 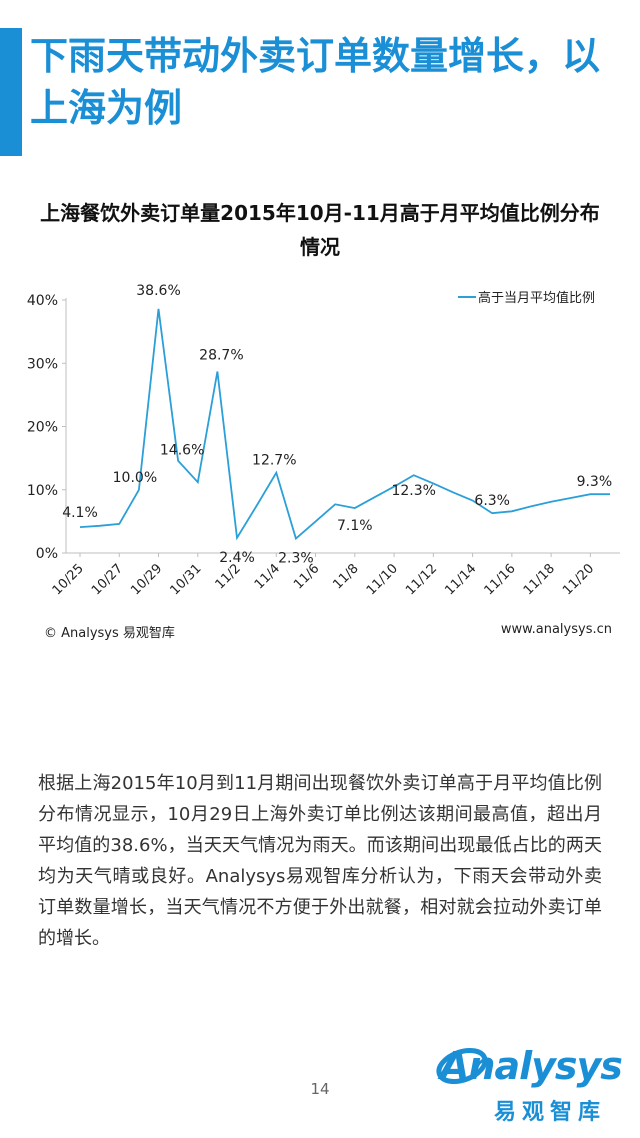 I want to click on data-label: 4.1%, so click(x=80, y=513).